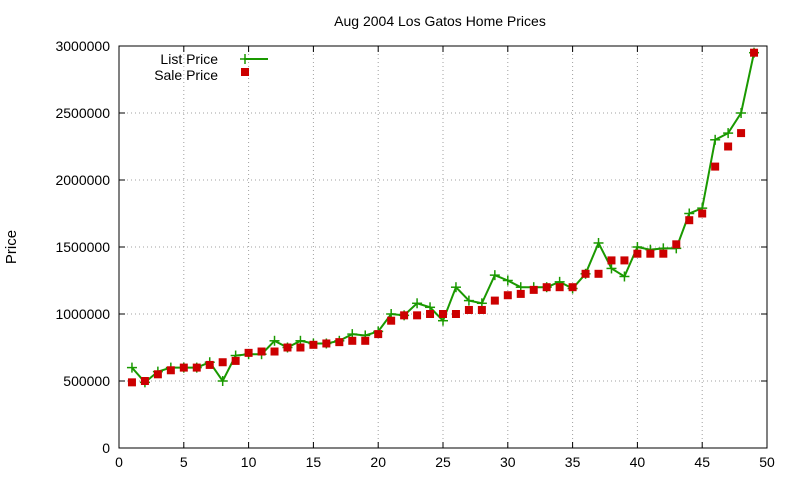 This screenshot has height=480, width=800. Describe the element at coordinates (573, 462) in the screenshot. I see `x-tick-label: 35` at that location.